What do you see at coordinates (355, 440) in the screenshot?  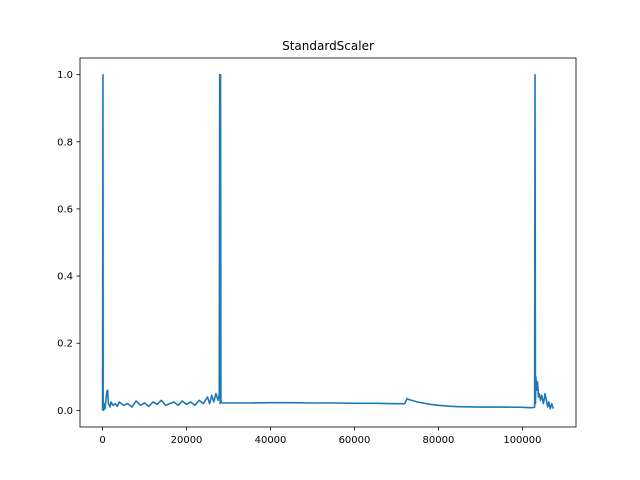 I see `x-tick-label: 60000` at bounding box center [355, 440].